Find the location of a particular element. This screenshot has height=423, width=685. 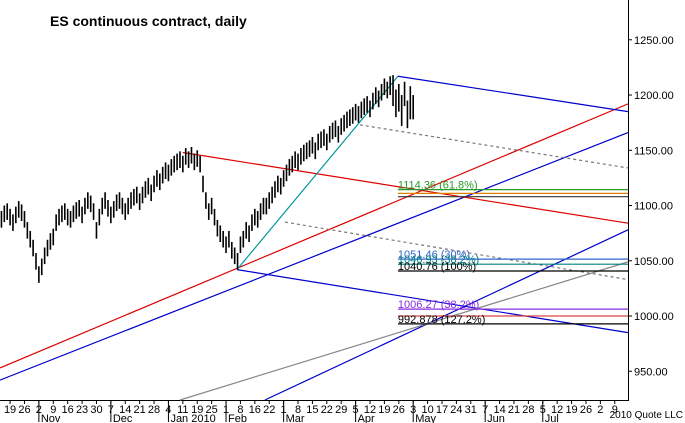

copyright: 2010 Quote LLC is located at coordinates (646, 415).